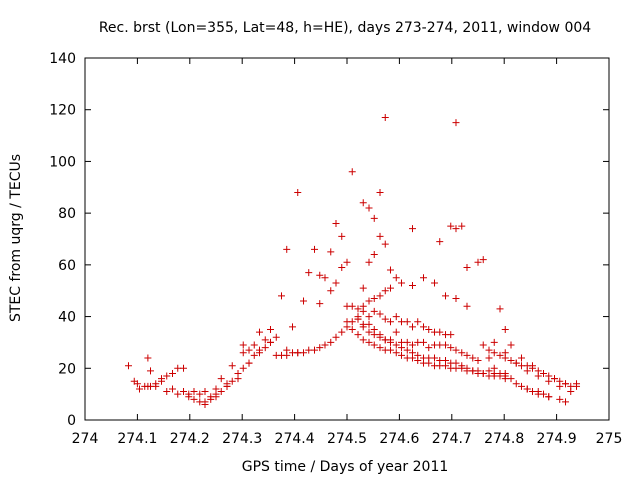  What do you see at coordinates (67, 369) in the screenshot?
I see `y-tick-label: 20` at bounding box center [67, 369].